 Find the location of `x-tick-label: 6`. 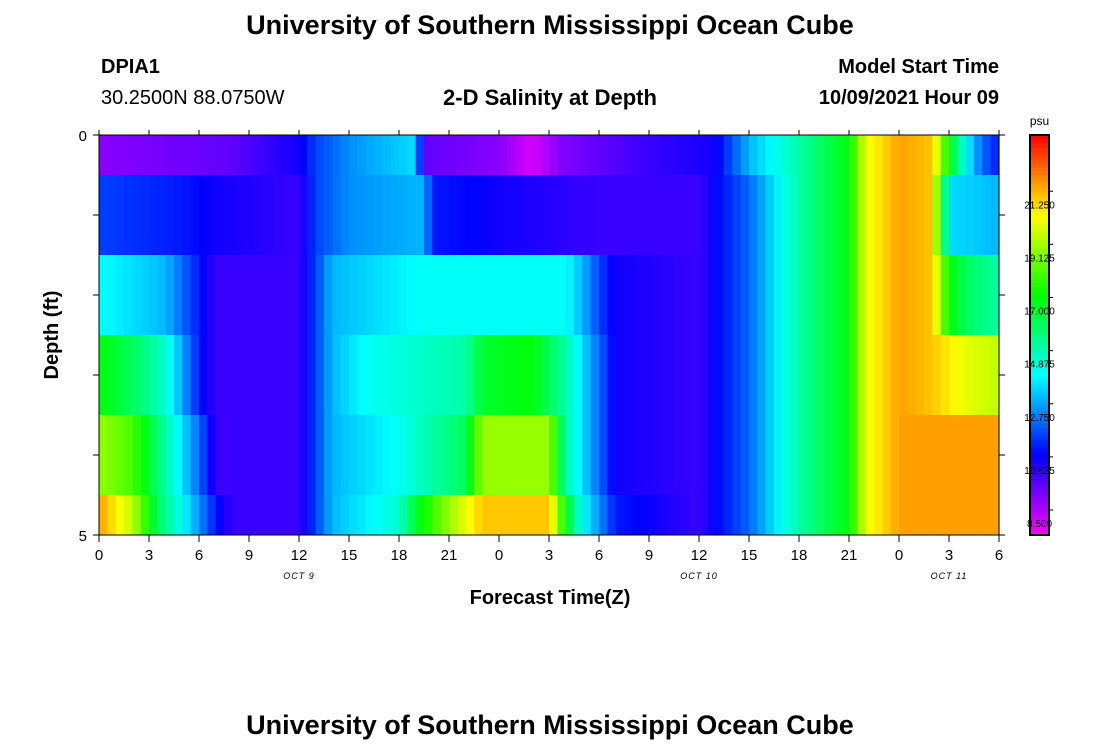

x-tick-label: 6 is located at coordinates (599, 555).